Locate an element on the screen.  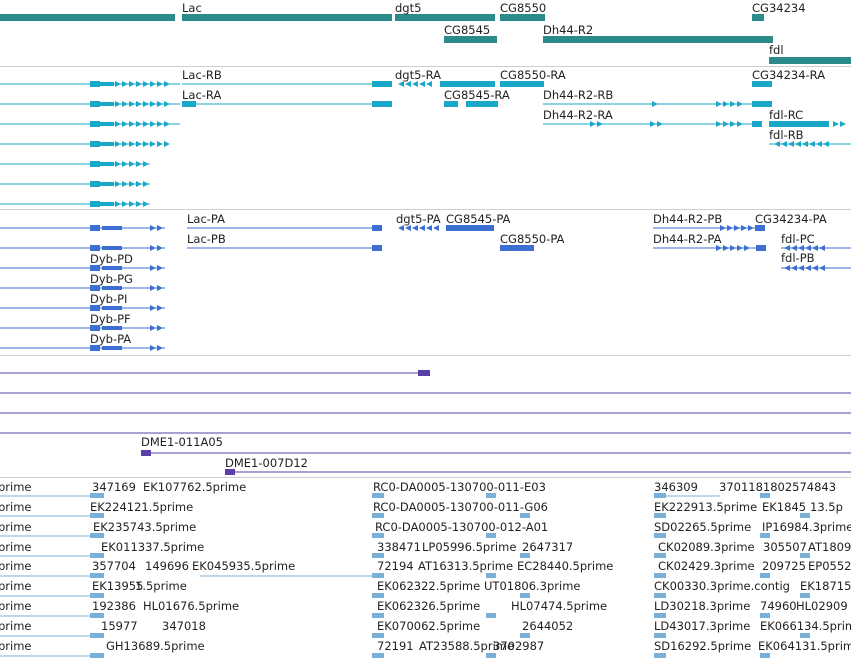
transcript-label-dgt5-ra: dgt5-RA is located at coordinates (418, 75).